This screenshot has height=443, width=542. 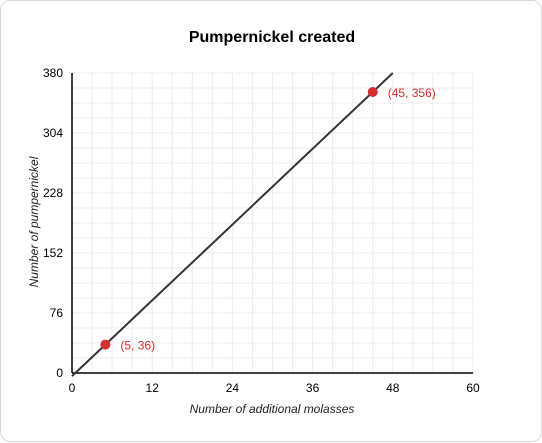 What do you see at coordinates (57, 313) in the screenshot?
I see `y-tick-label: 76` at bounding box center [57, 313].